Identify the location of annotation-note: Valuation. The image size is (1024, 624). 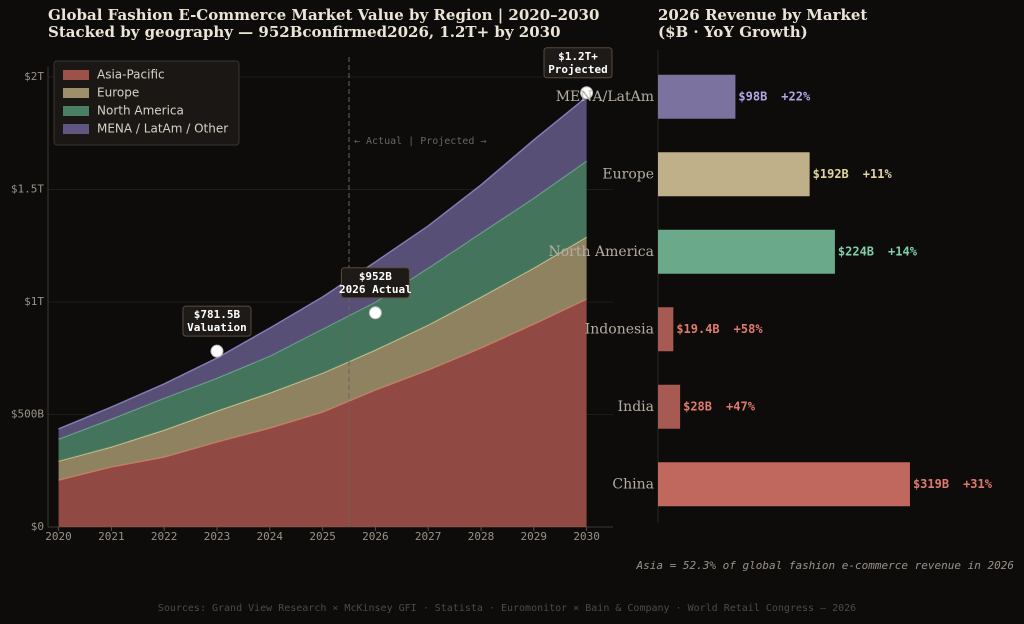
(217, 327).